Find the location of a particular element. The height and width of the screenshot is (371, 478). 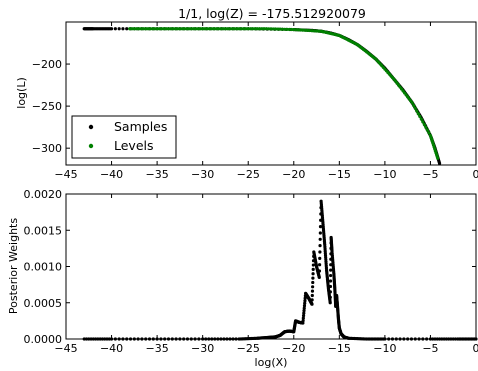

x-tick-label: −20 is located at coordinates (293, 348).